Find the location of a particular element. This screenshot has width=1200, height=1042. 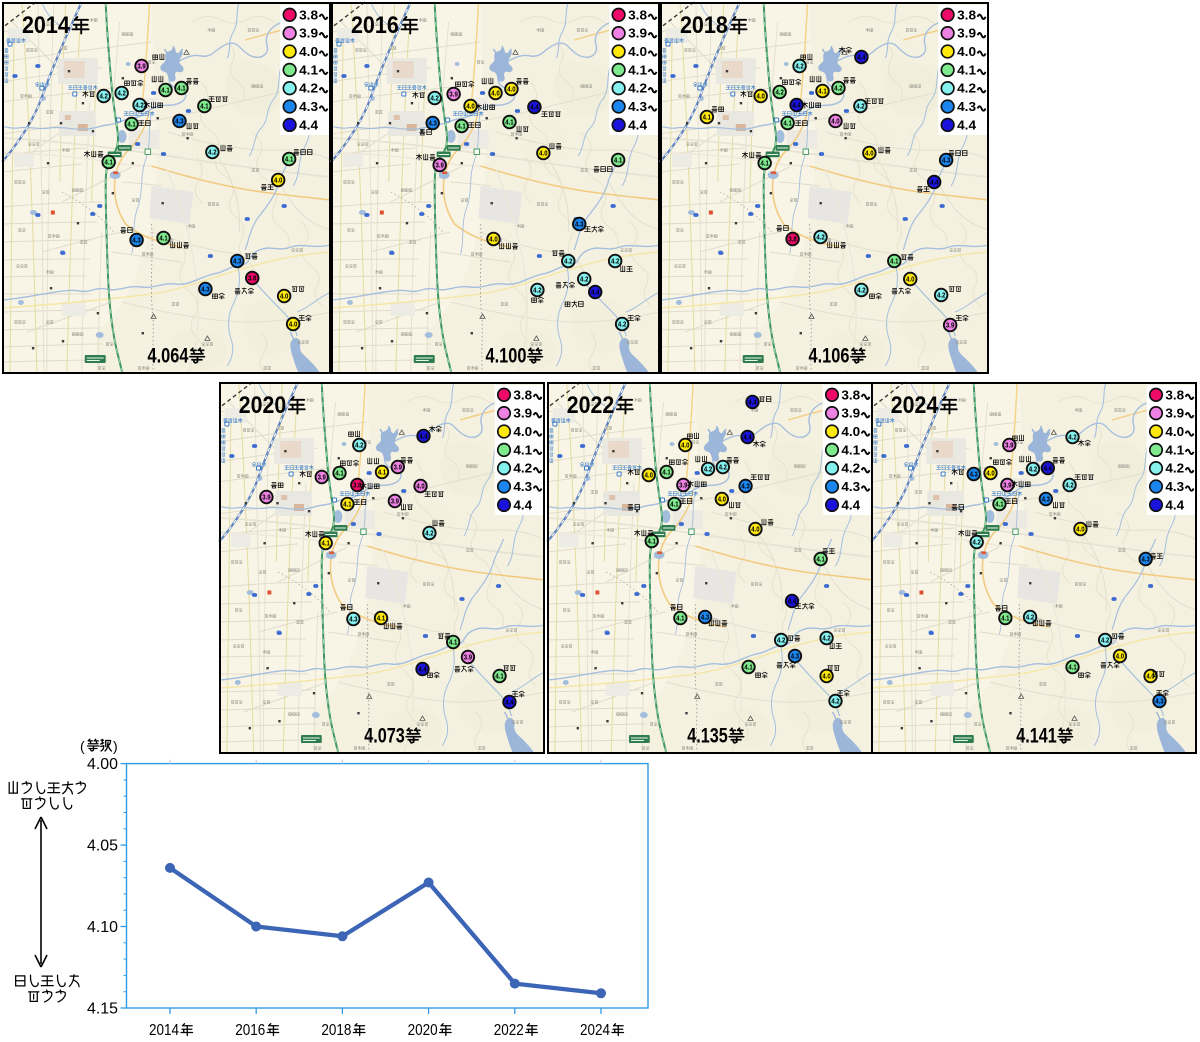

svg-text: 2020 is located at coordinates (262, 405).